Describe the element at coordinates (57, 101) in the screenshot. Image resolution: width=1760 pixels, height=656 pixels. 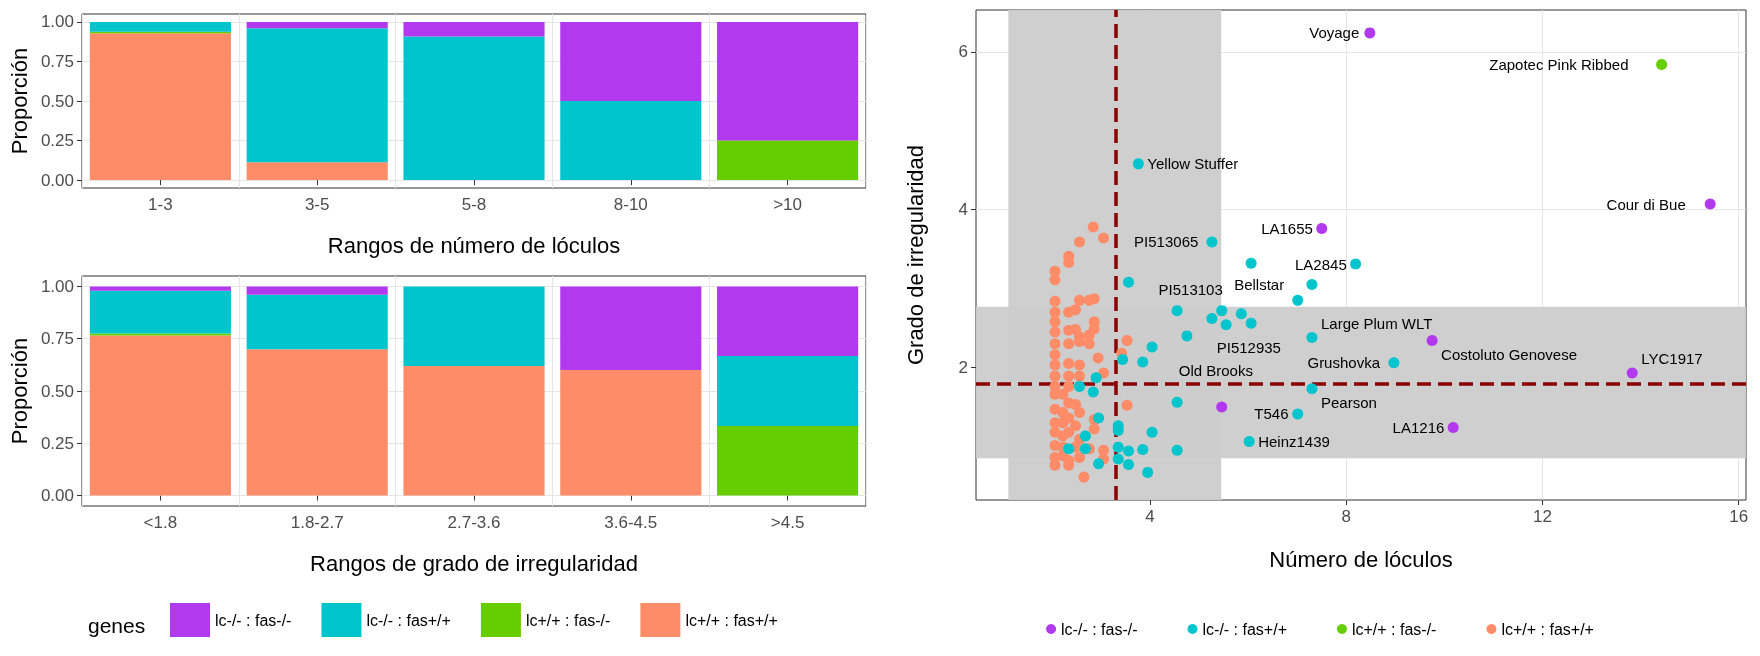
I see `y-tick-label: 0.50` at that location.